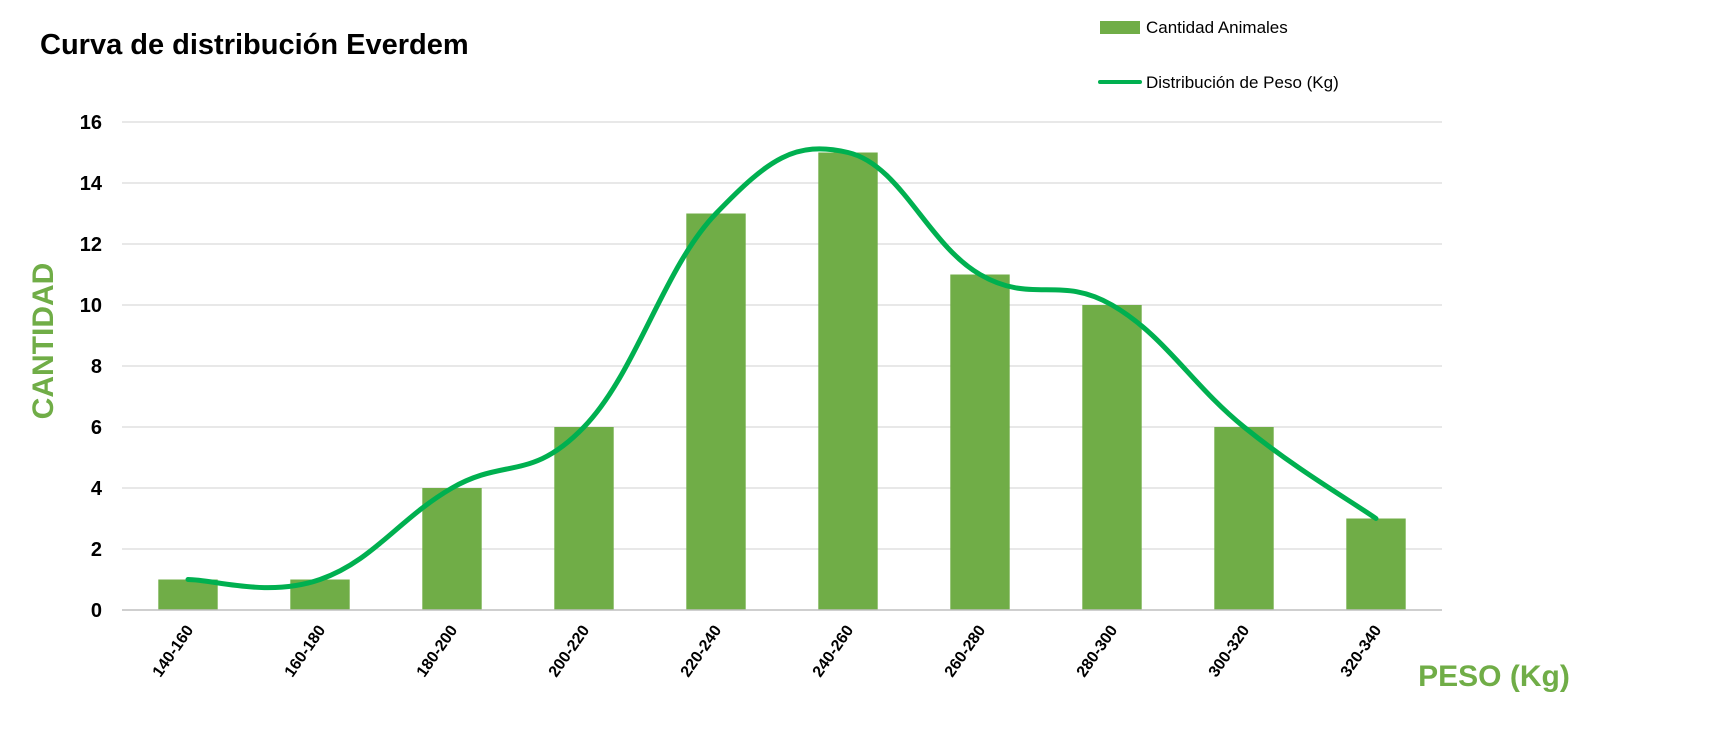  What do you see at coordinates (91, 184) in the screenshot?
I see `y-tick-label: 14` at bounding box center [91, 184].